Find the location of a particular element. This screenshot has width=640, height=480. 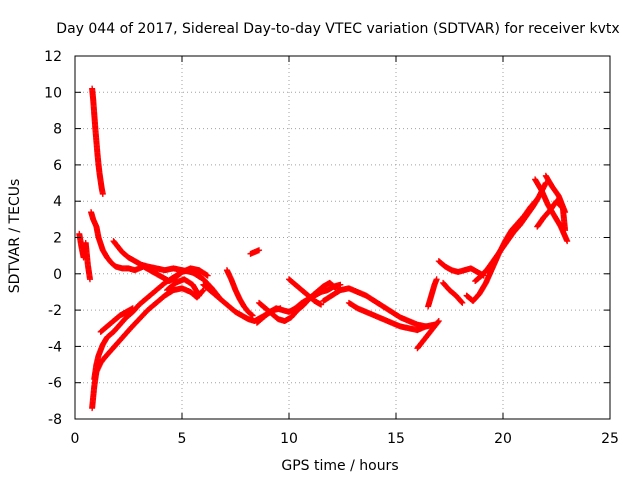

x-axis-label: GPS time / hours is located at coordinates (339, 466).